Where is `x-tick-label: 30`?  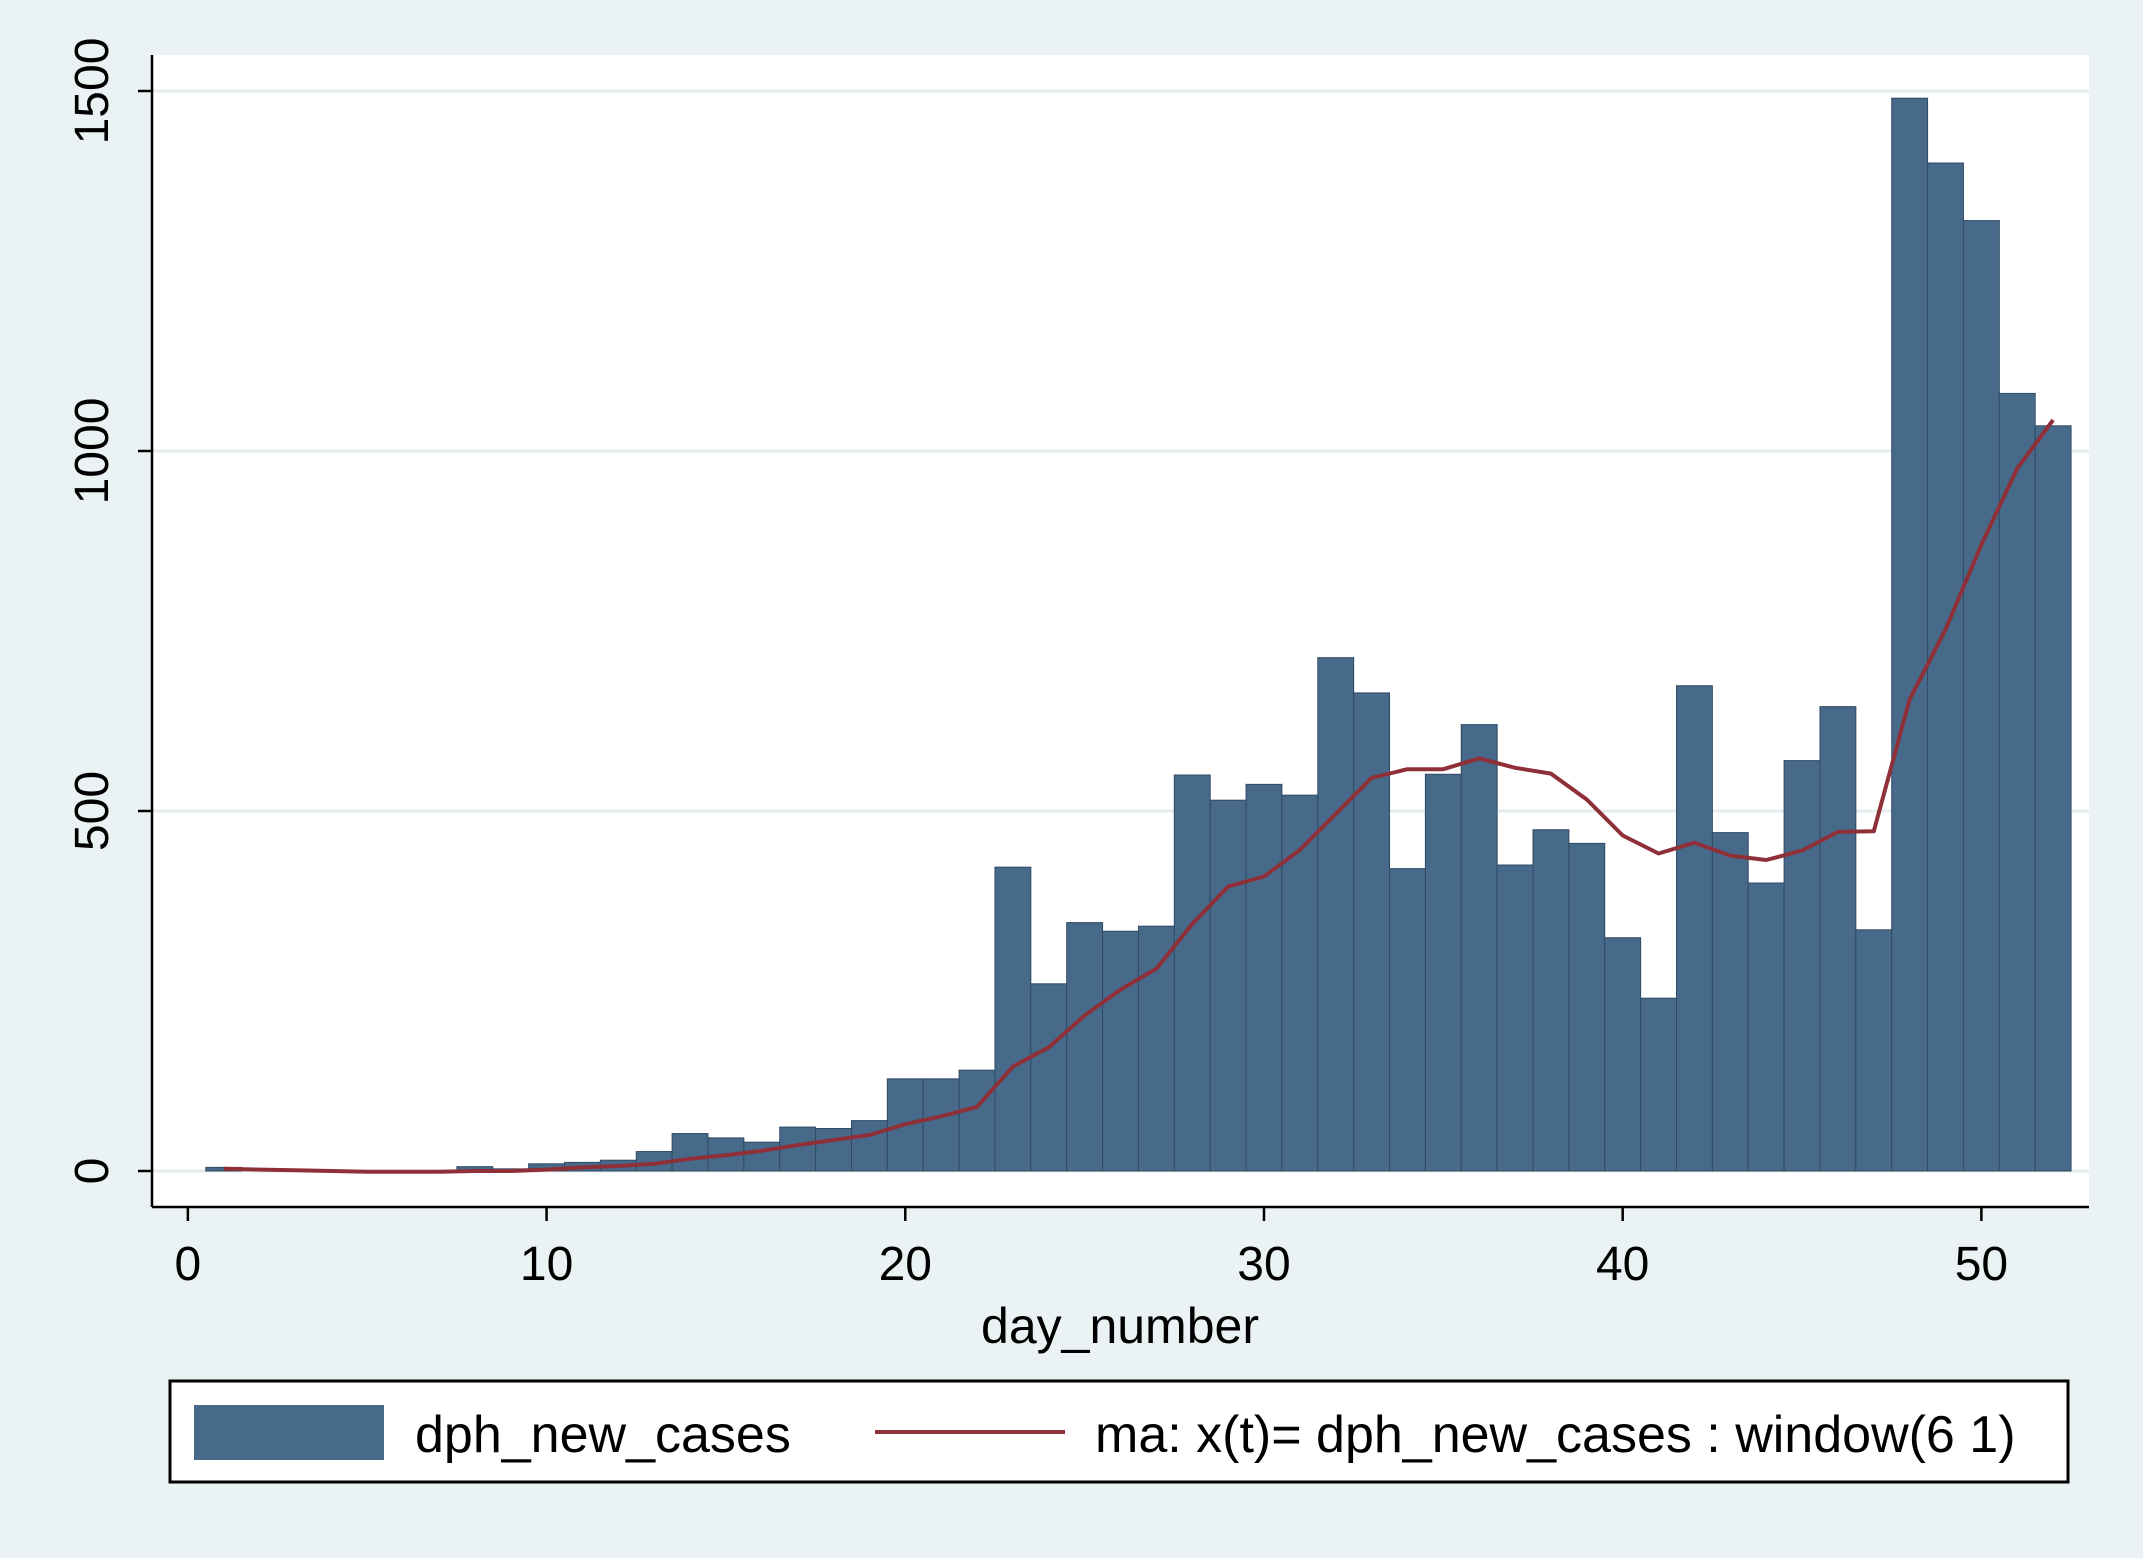
x-tick-label: 30 is located at coordinates (1263, 1264).